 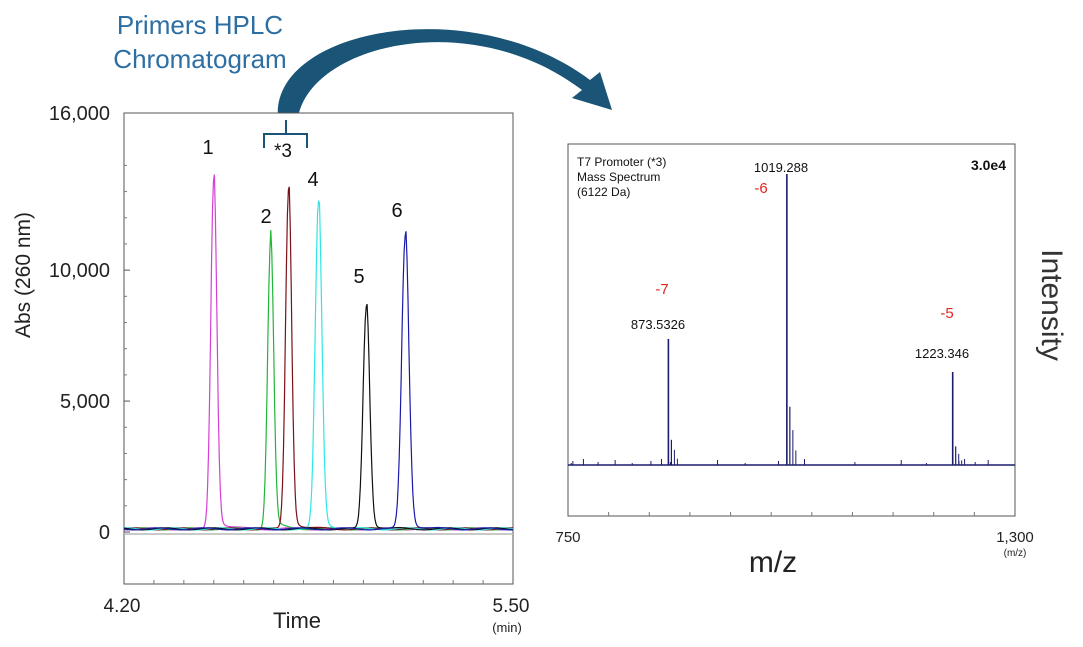 I want to click on hplc-x-tick-label: 4.20, so click(x=122, y=606).